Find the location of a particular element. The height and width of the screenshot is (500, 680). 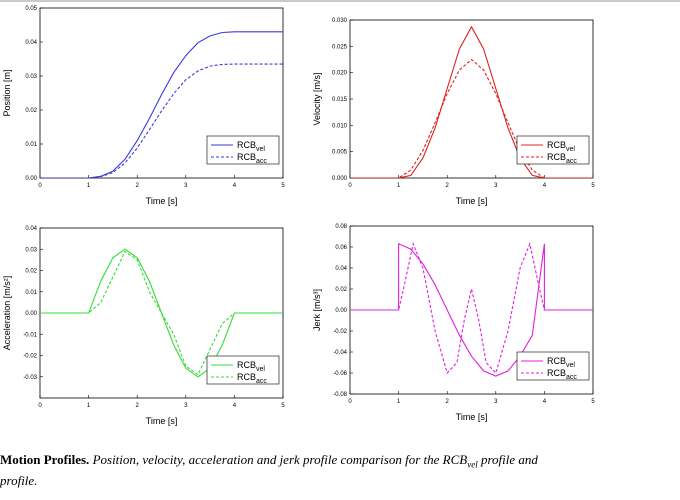

jerk-series-vel is located at coordinates (471, 309).